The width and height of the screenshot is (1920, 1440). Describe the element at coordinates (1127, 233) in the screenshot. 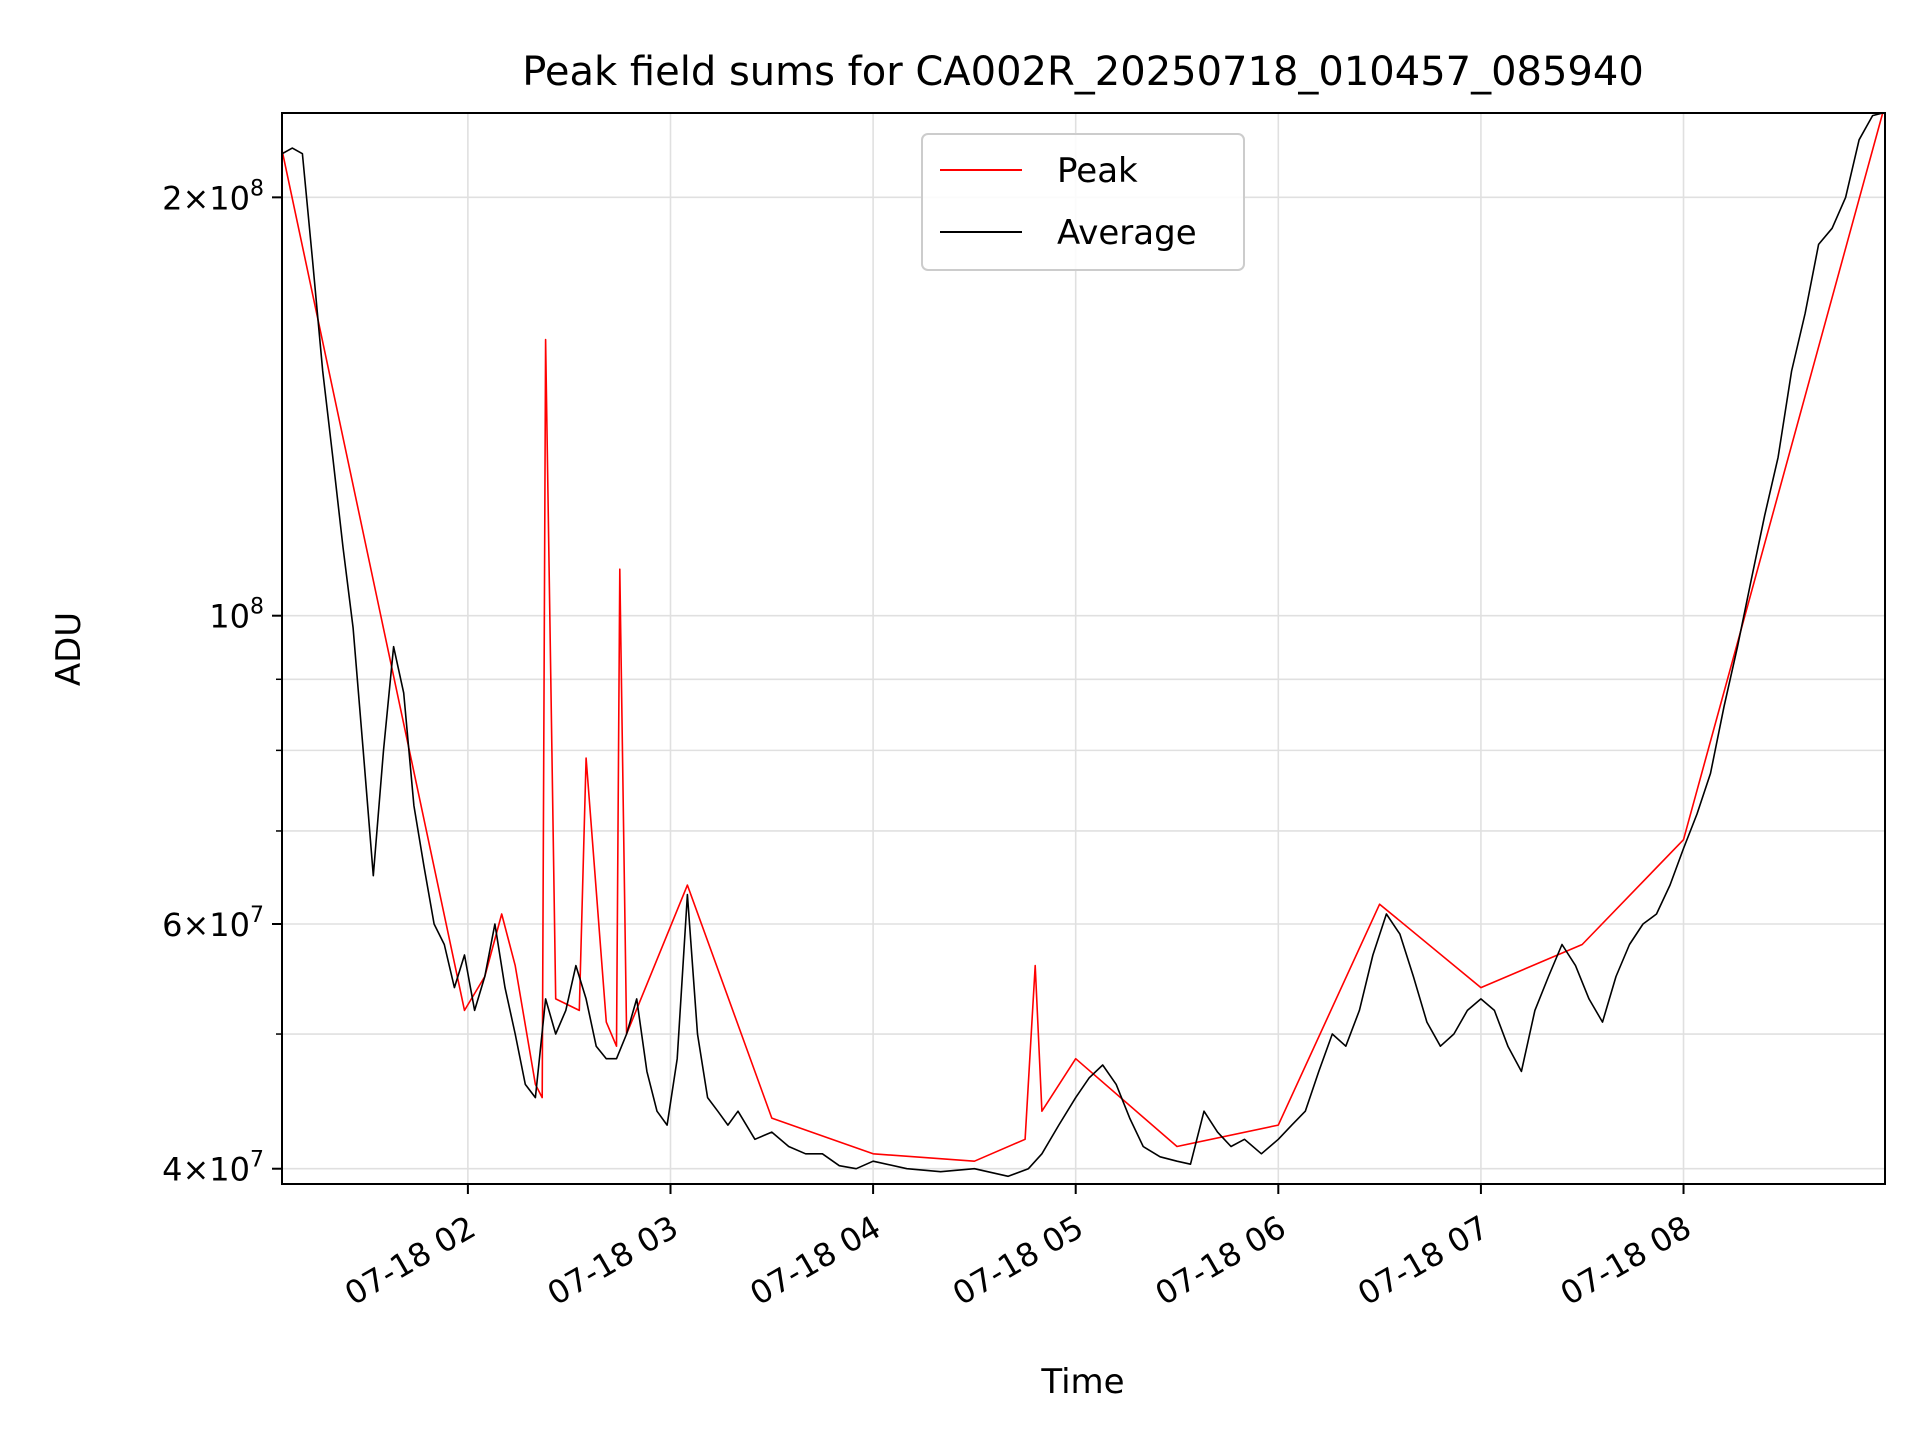

I see `legend-label: Average` at that location.